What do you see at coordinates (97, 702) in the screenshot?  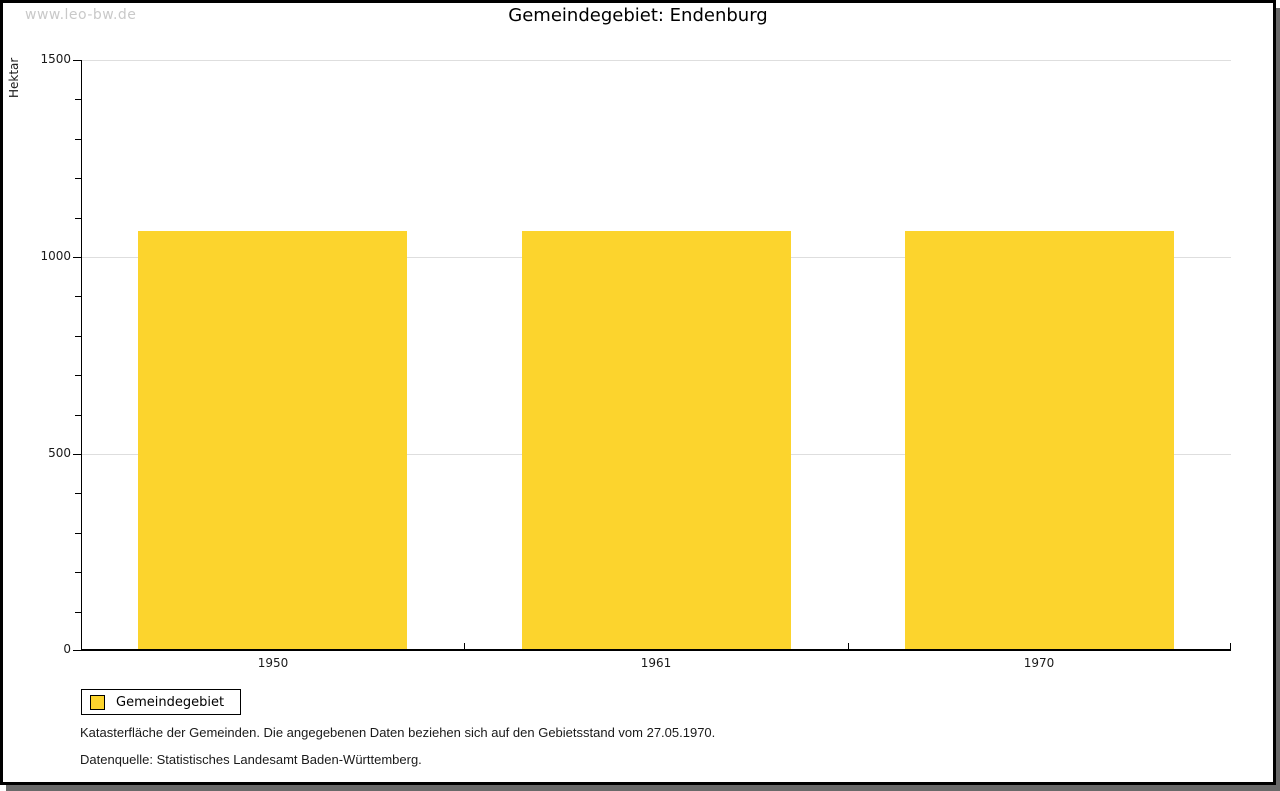 I see `legend-swatch-icon` at bounding box center [97, 702].